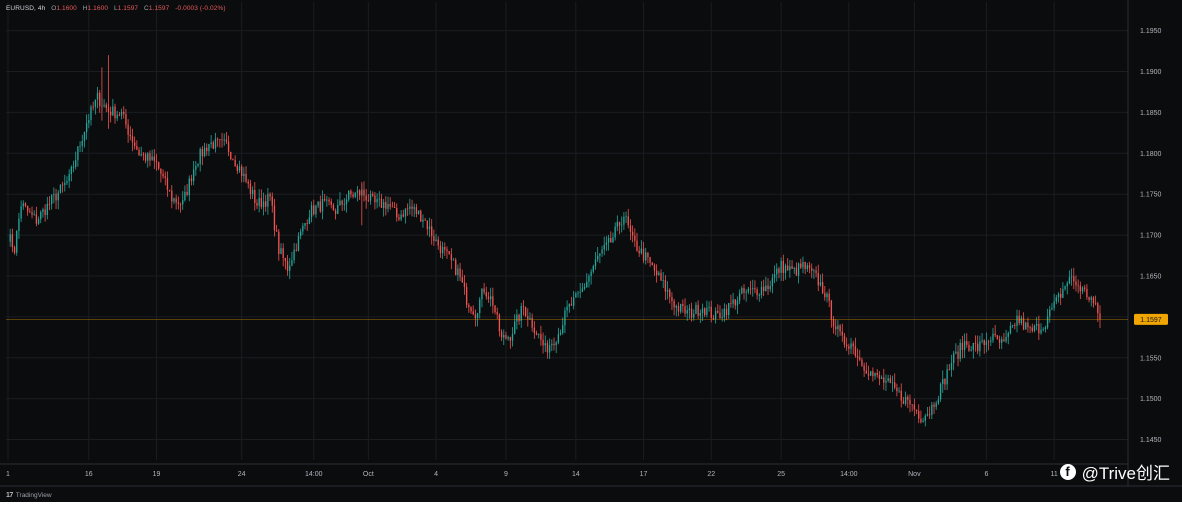 The height and width of the screenshot is (506, 1182). What do you see at coordinates (128, 8) in the screenshot?
I see `low-value: 1.1597` at bounding box center [128, 8].